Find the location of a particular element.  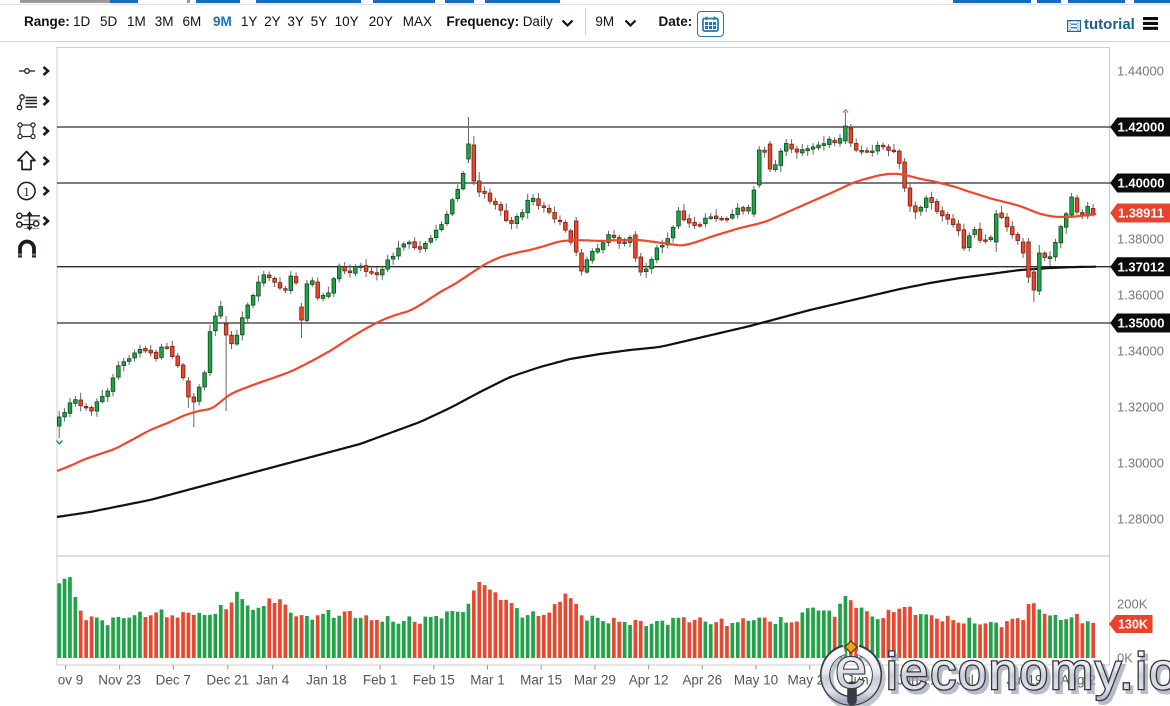

svg-text: Aug 2 is located at coordinates (1078, 680).